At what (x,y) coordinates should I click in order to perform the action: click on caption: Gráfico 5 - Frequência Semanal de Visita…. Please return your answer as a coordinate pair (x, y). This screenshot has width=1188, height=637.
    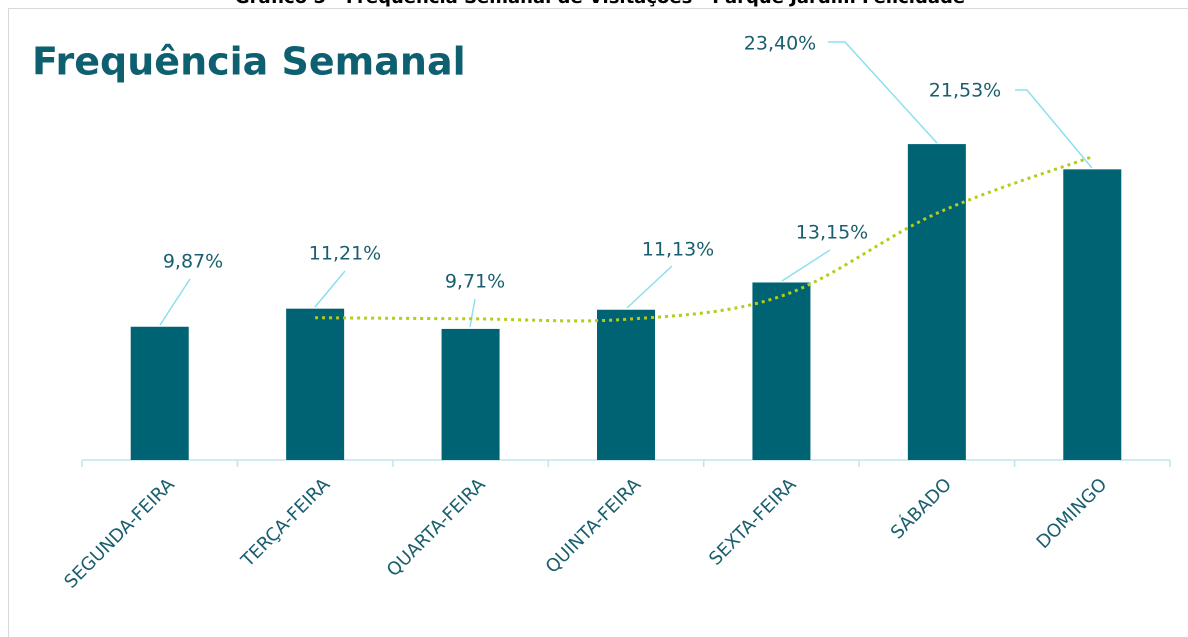
    Looking at the image, I should click on (600, 4).